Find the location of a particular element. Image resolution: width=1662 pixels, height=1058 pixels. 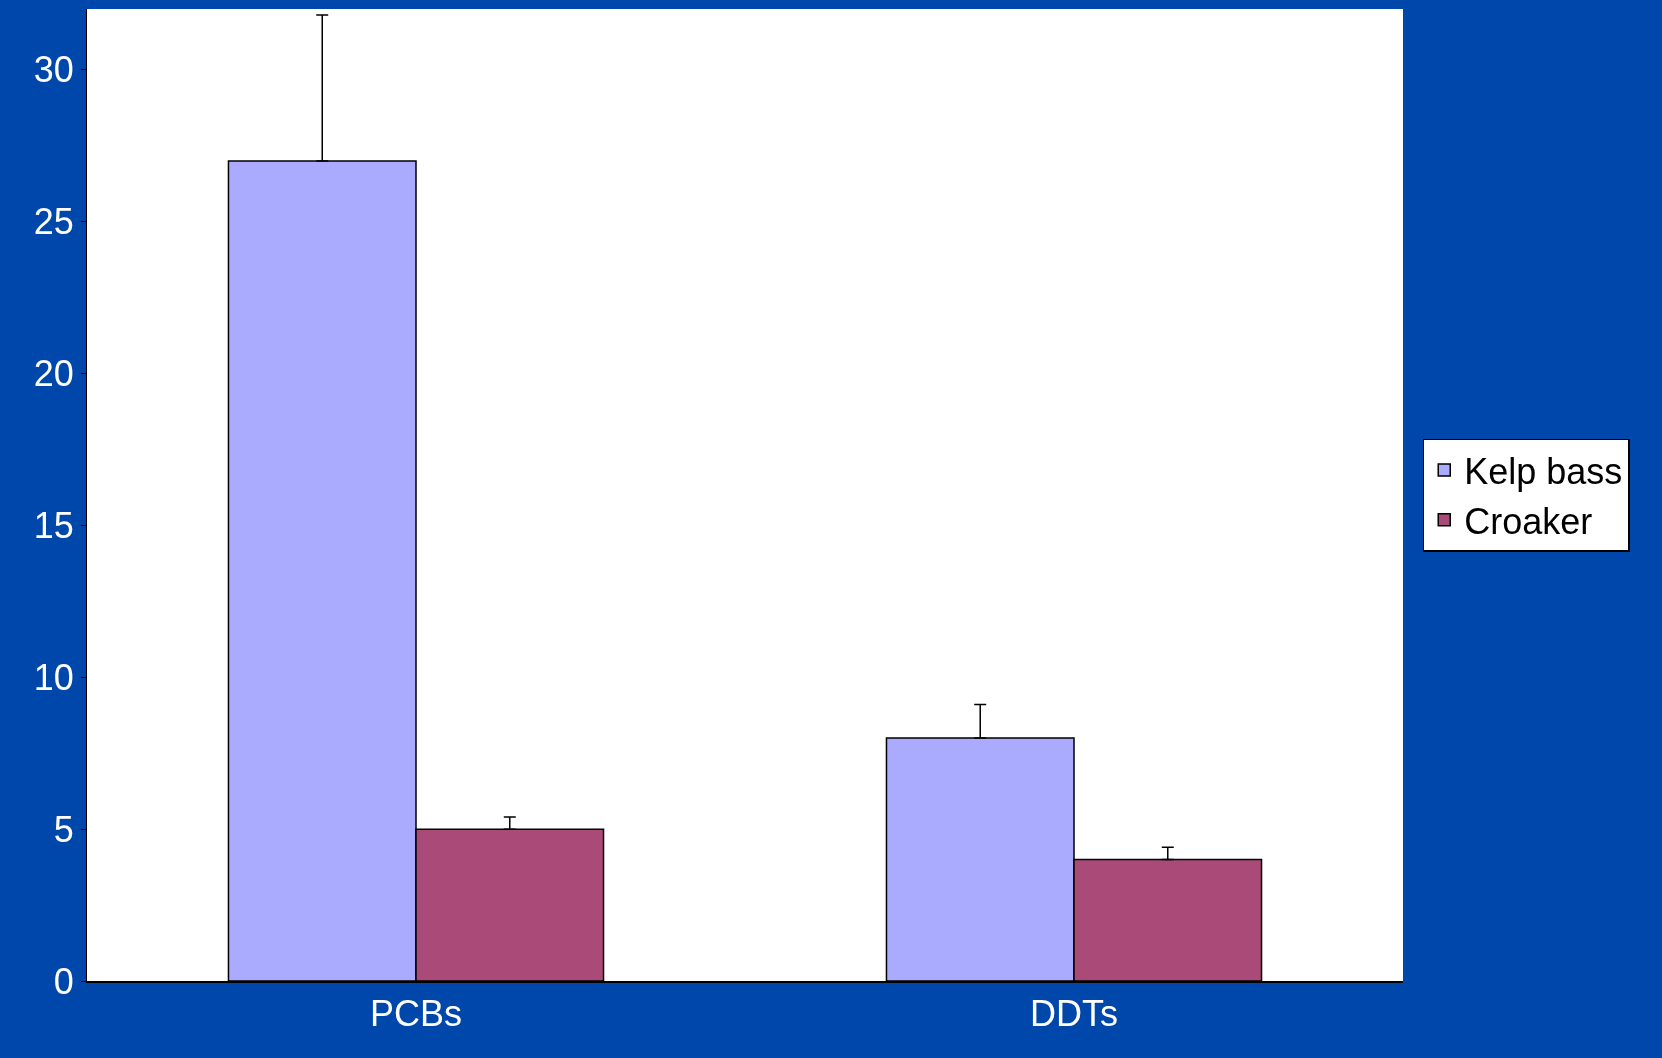

y-tick-label: 25 is located at coordinates (53, 222).